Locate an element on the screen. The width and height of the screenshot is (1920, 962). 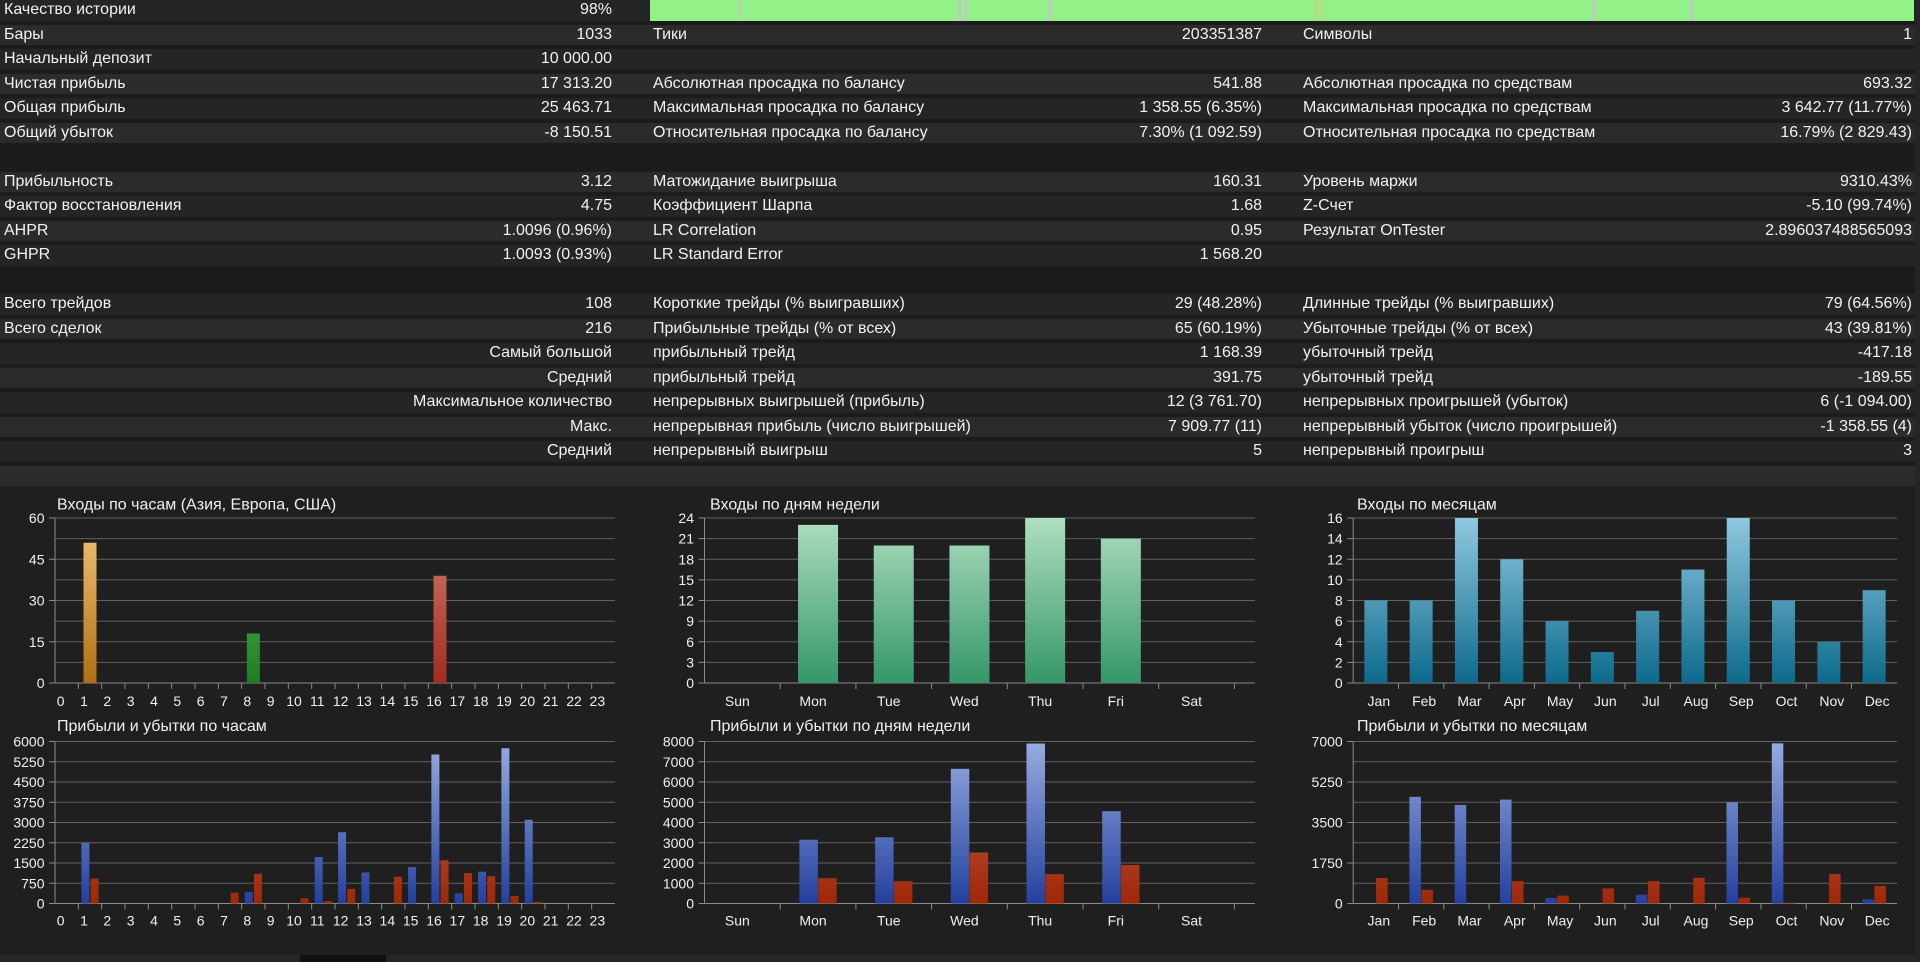
svg-text: 30 is located at coordinates (37, 601).